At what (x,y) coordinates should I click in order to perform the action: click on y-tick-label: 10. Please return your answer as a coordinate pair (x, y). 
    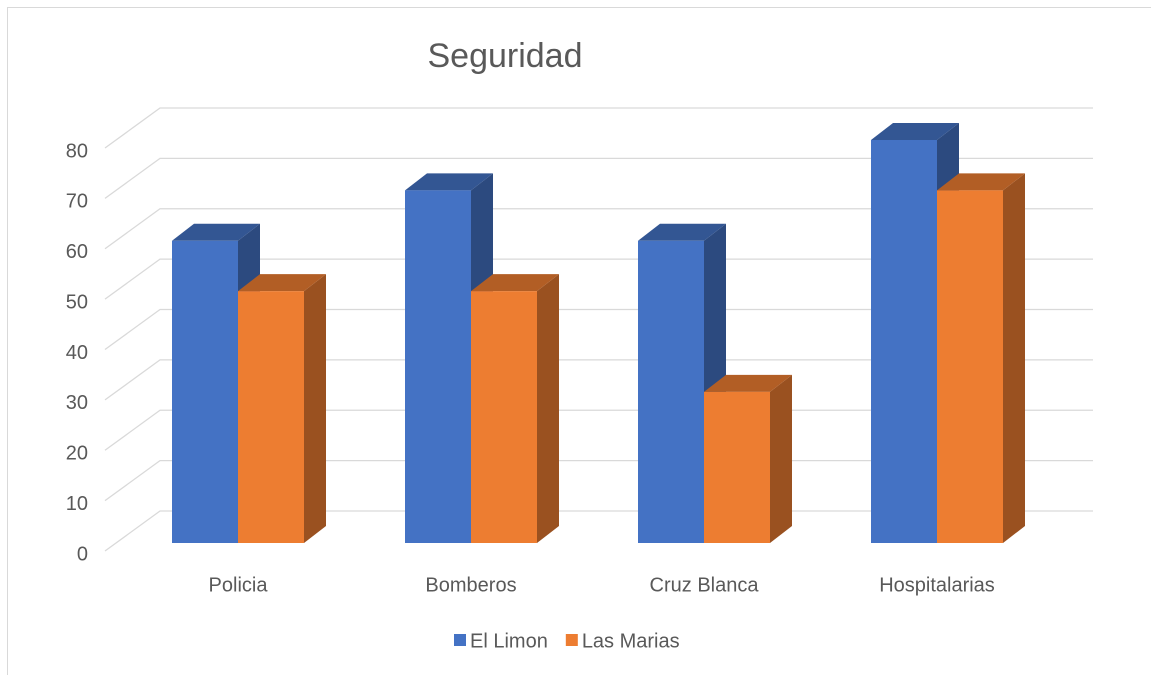
    Looking at the image, I should click on (77, 504).